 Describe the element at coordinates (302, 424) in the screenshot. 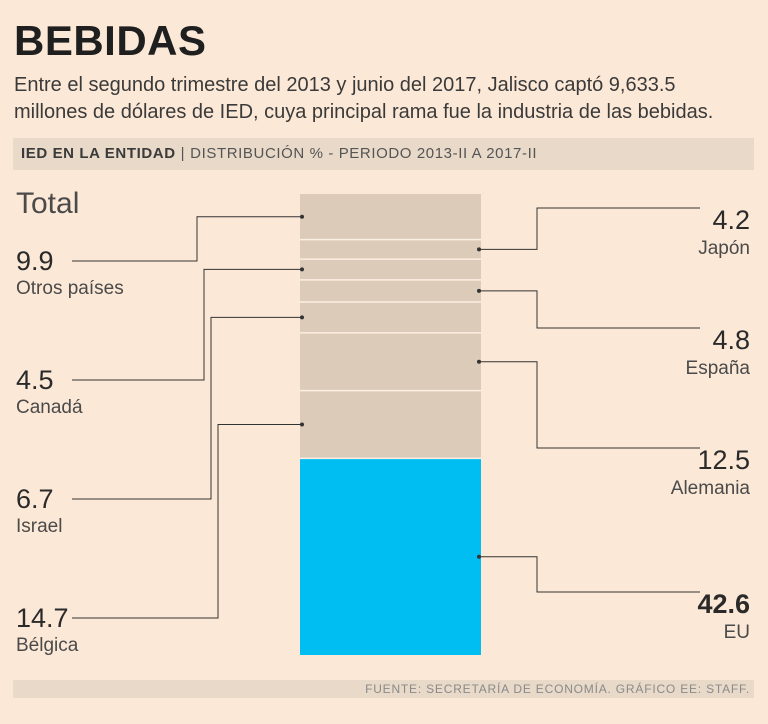

I see `leader-dot-belgica` at that location.